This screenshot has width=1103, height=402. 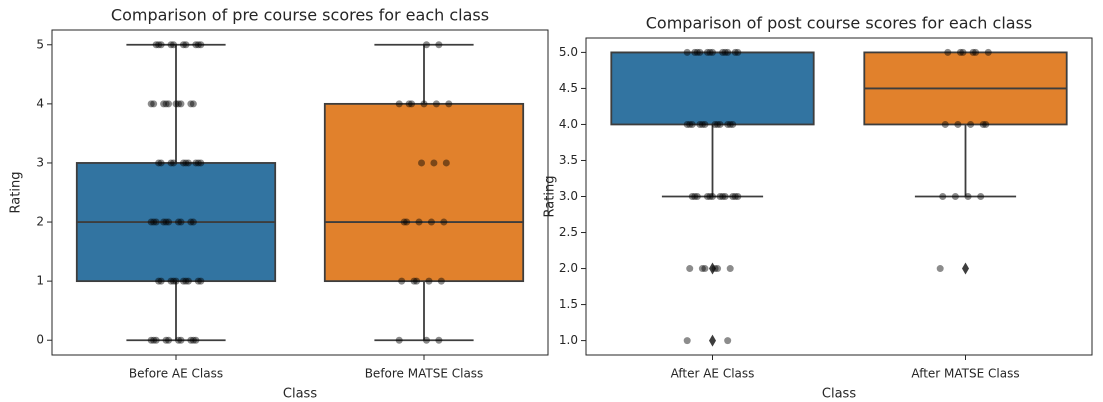 What do you see at coordinates (424, 192) in the screenshot?
I see `box` at bounding box center [424, 192].